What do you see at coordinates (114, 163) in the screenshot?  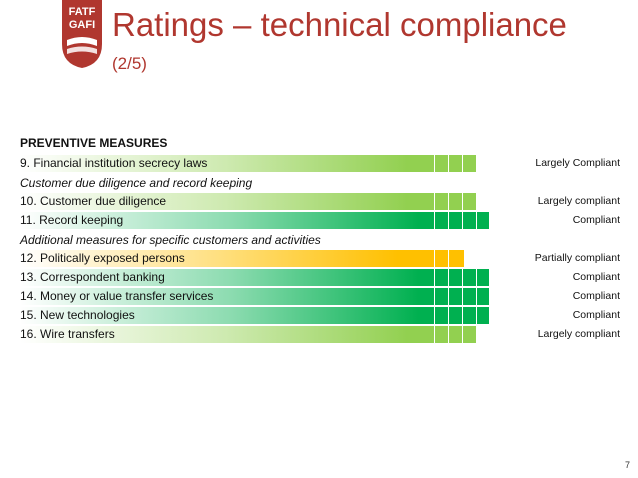 I see `recommendation-label: 9. Financial institution secrecy laws` at bounding box center [114, 163].